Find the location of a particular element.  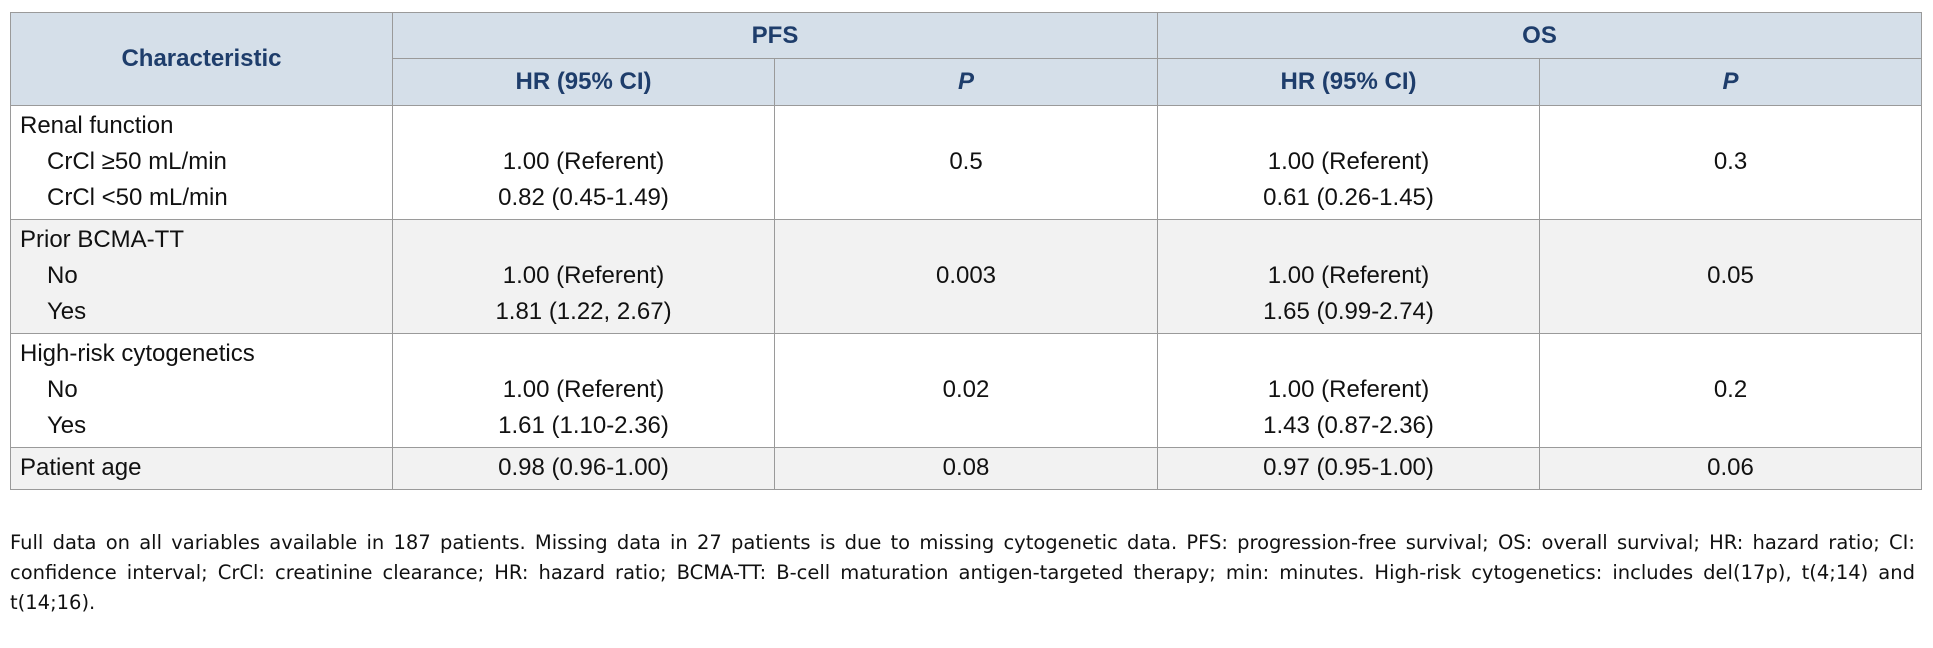

header-row: HR (95% CI) P HR (95% CI) P is located at coordinates (966, 82).